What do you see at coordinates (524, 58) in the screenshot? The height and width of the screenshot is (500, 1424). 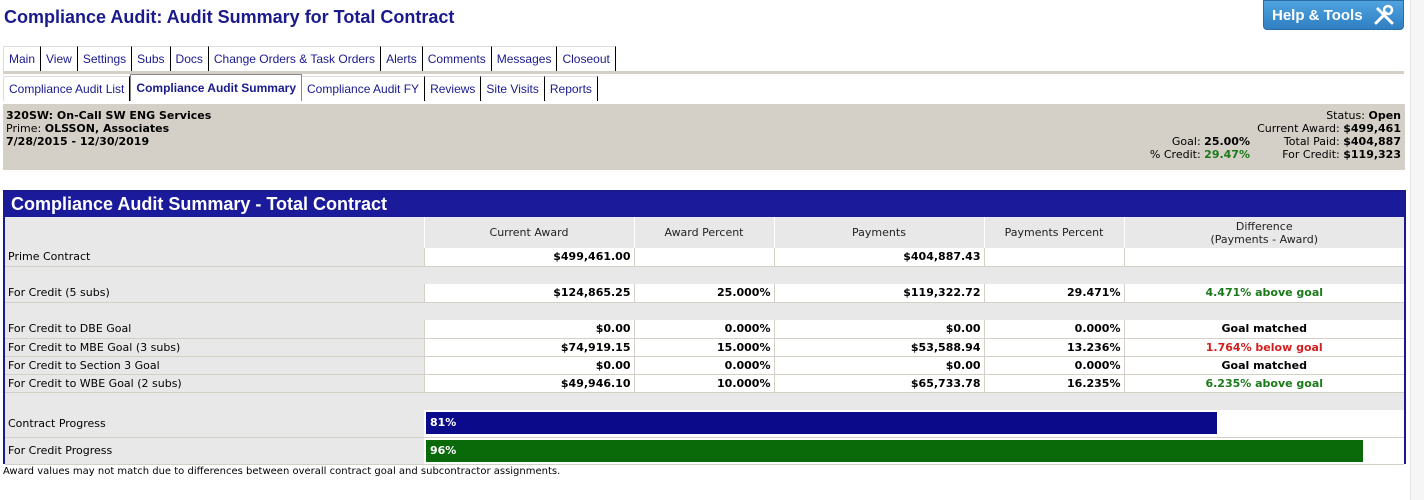 I see `tab-messages: Messages` at bounding box center [524, 58].